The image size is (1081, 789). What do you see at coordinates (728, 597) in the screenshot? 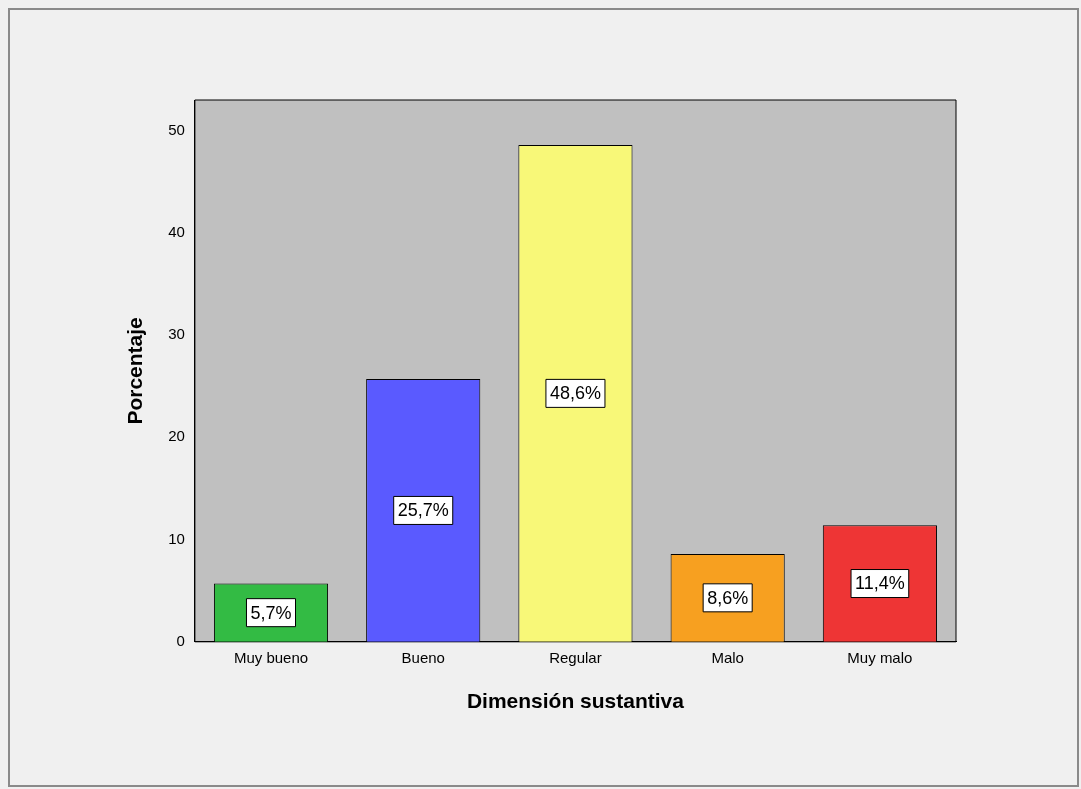
I see `data-label: 8,6%` at bounding box center [728, 597].